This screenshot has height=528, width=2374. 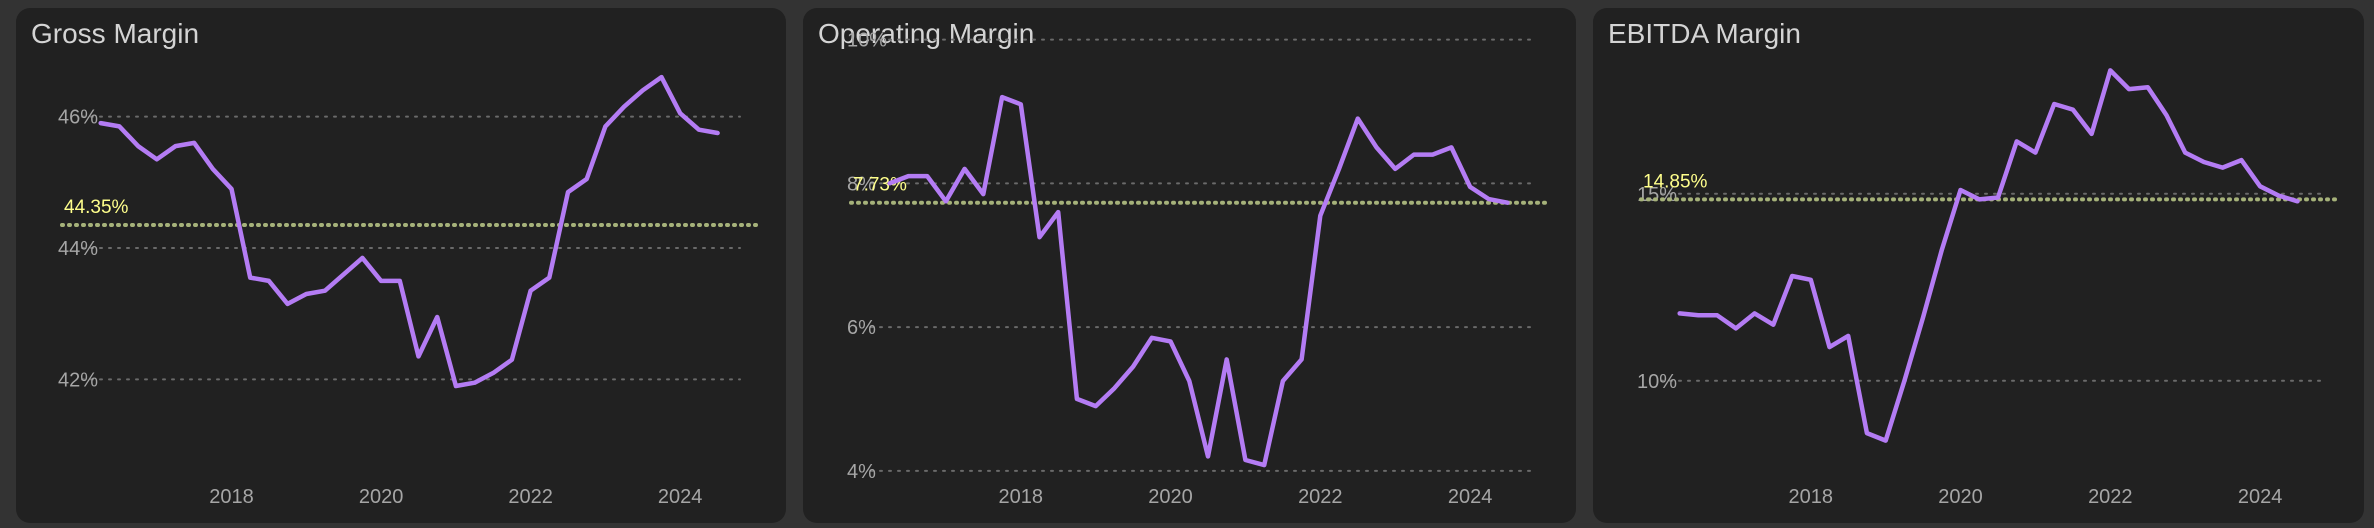 What do you see at coordinates (861, 328) in the screenshot?
I see `y-tick-label: 6%` at bounding box center [861, 328].